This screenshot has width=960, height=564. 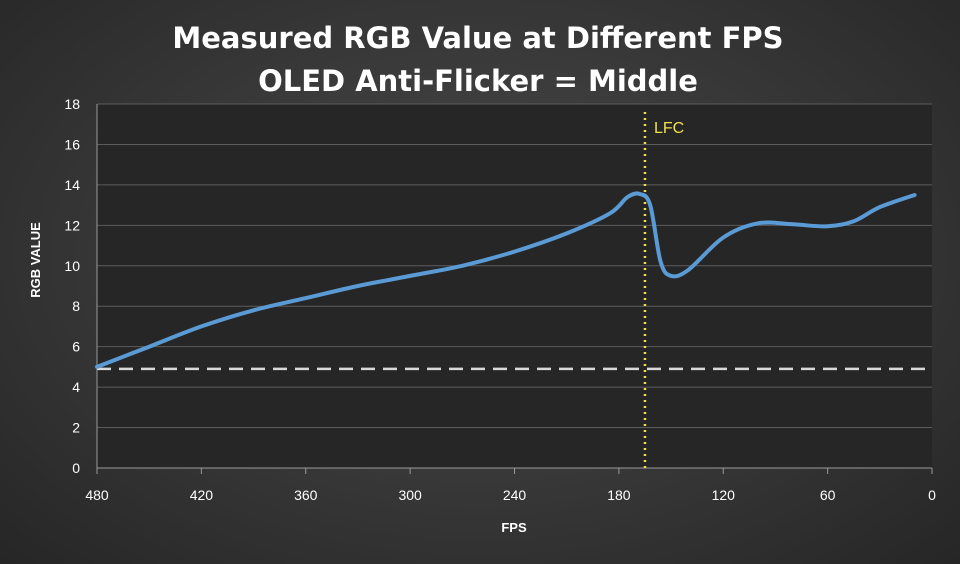 I want to click on x-tick-label: 60, so click(x=828, y=495).